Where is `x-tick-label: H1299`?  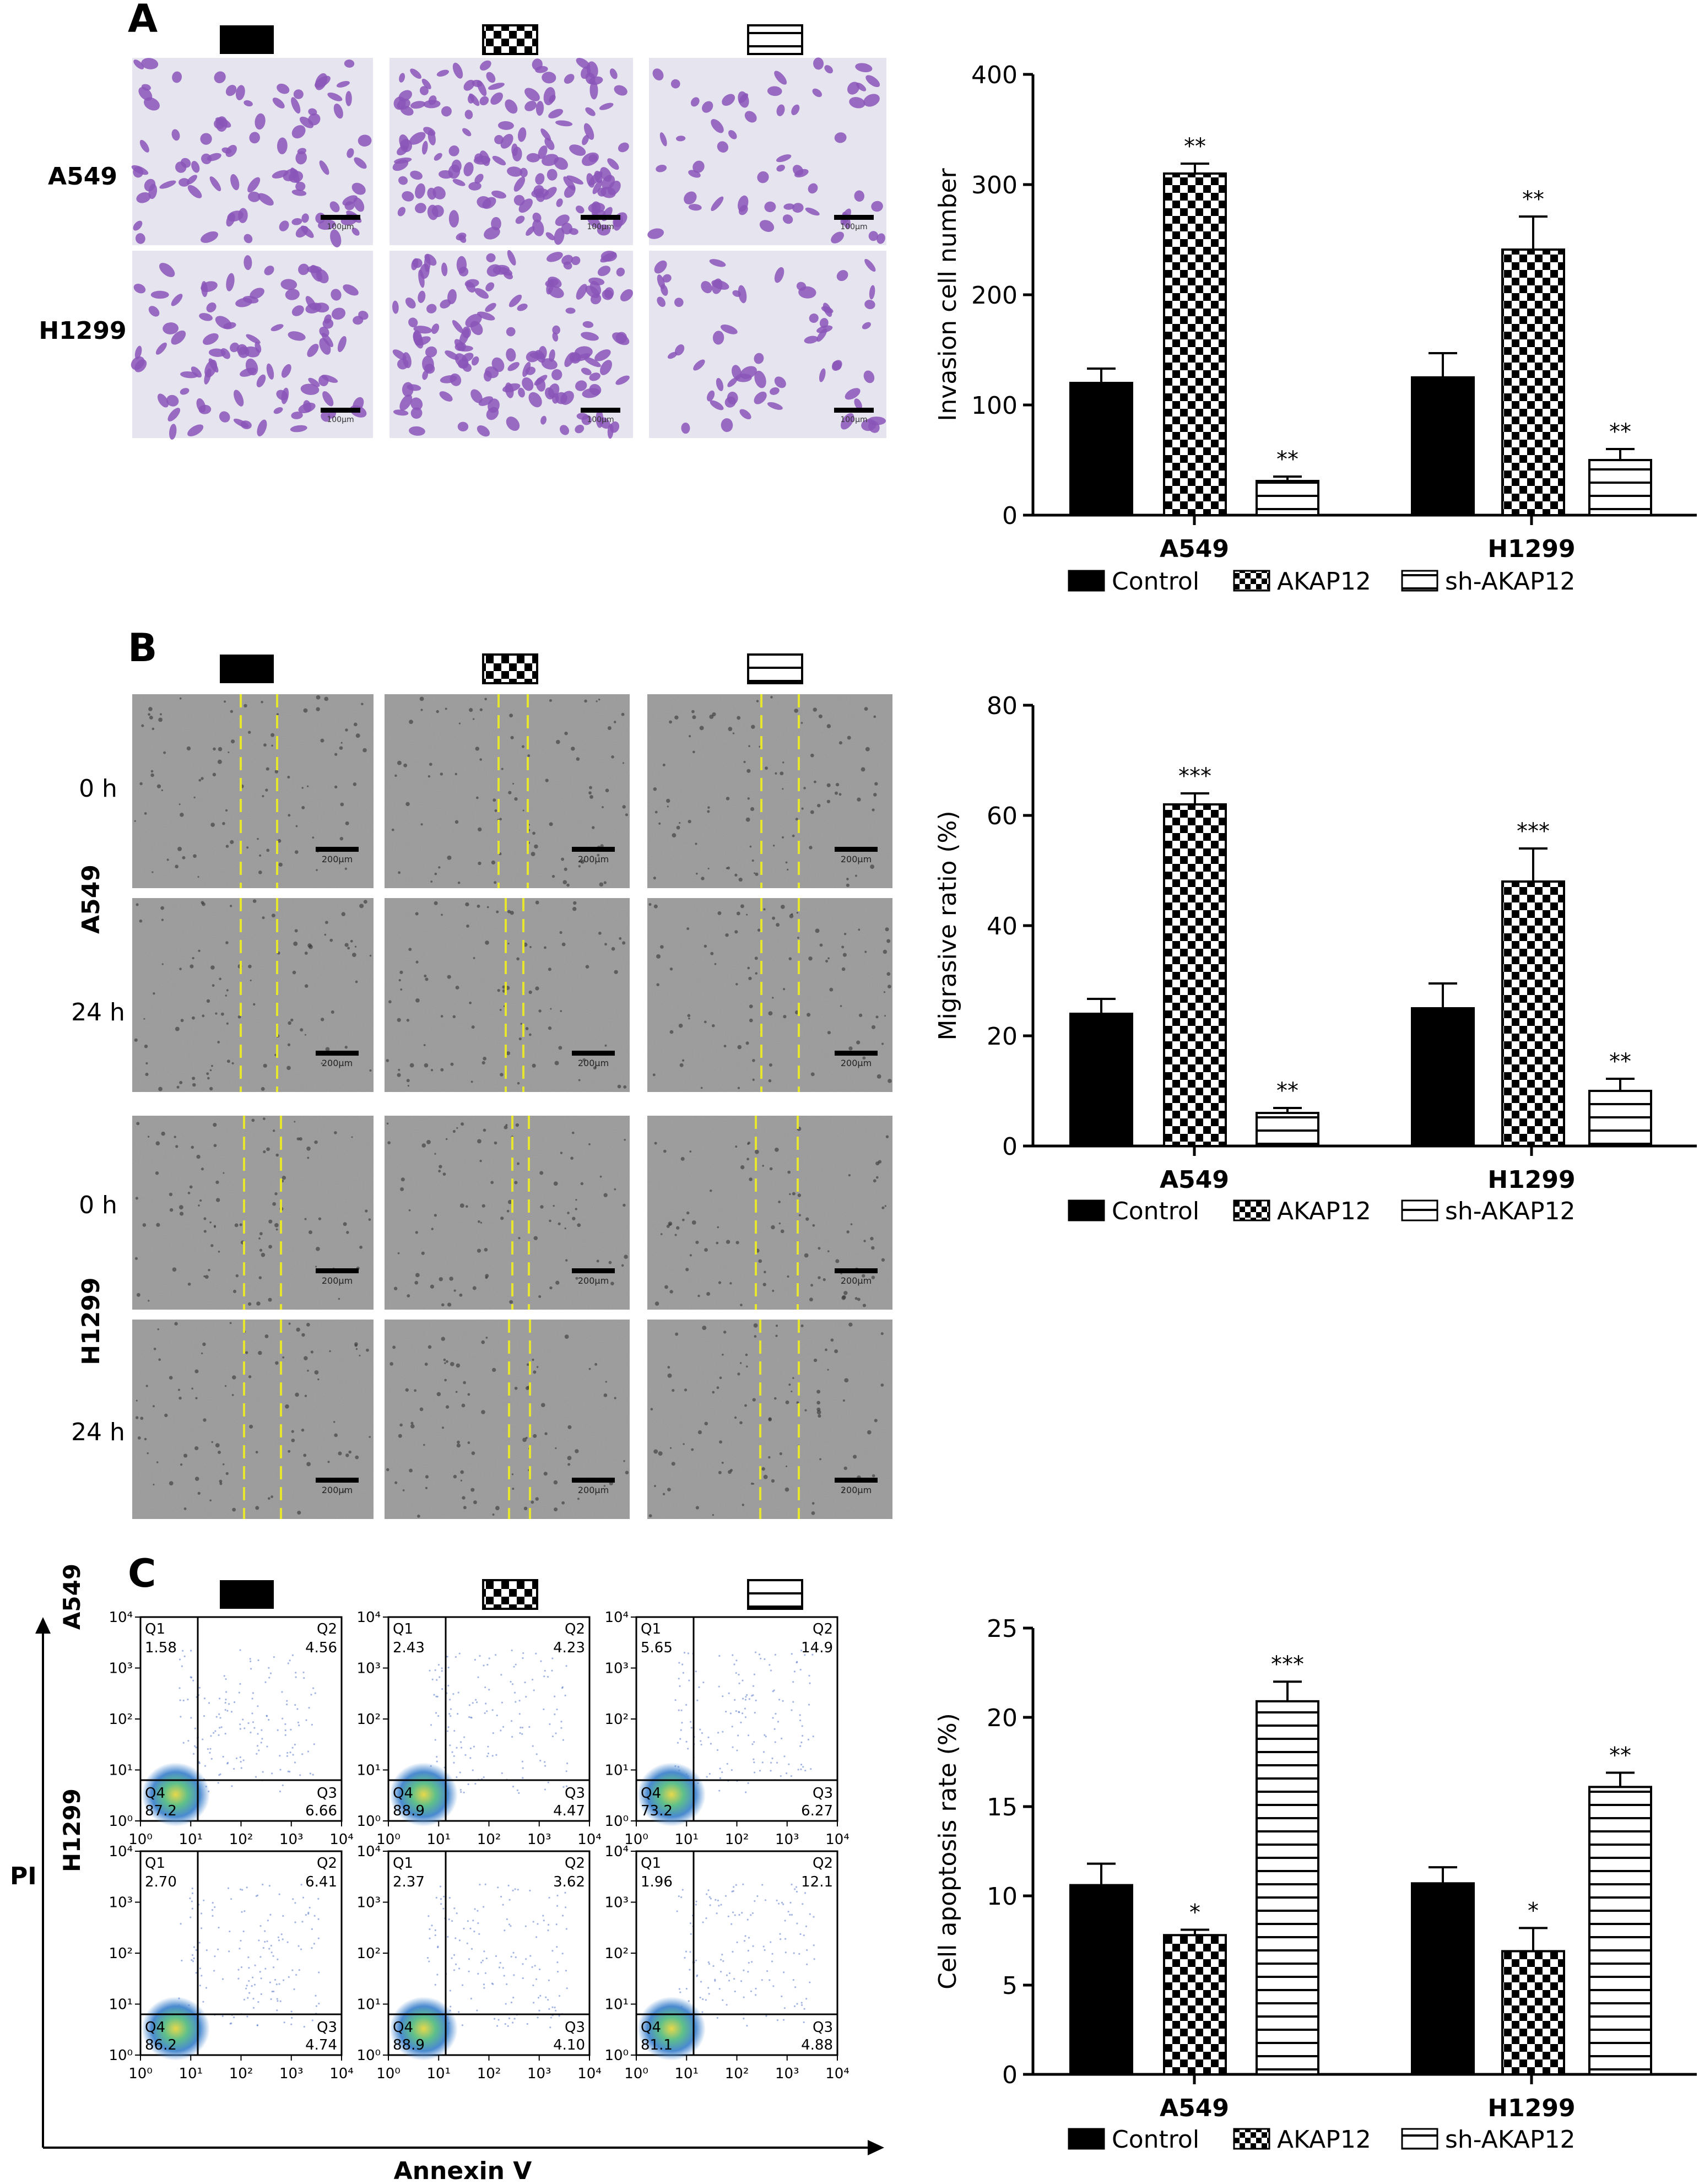
x-tick-label: H1299 is located at coordinates (1531, 549).